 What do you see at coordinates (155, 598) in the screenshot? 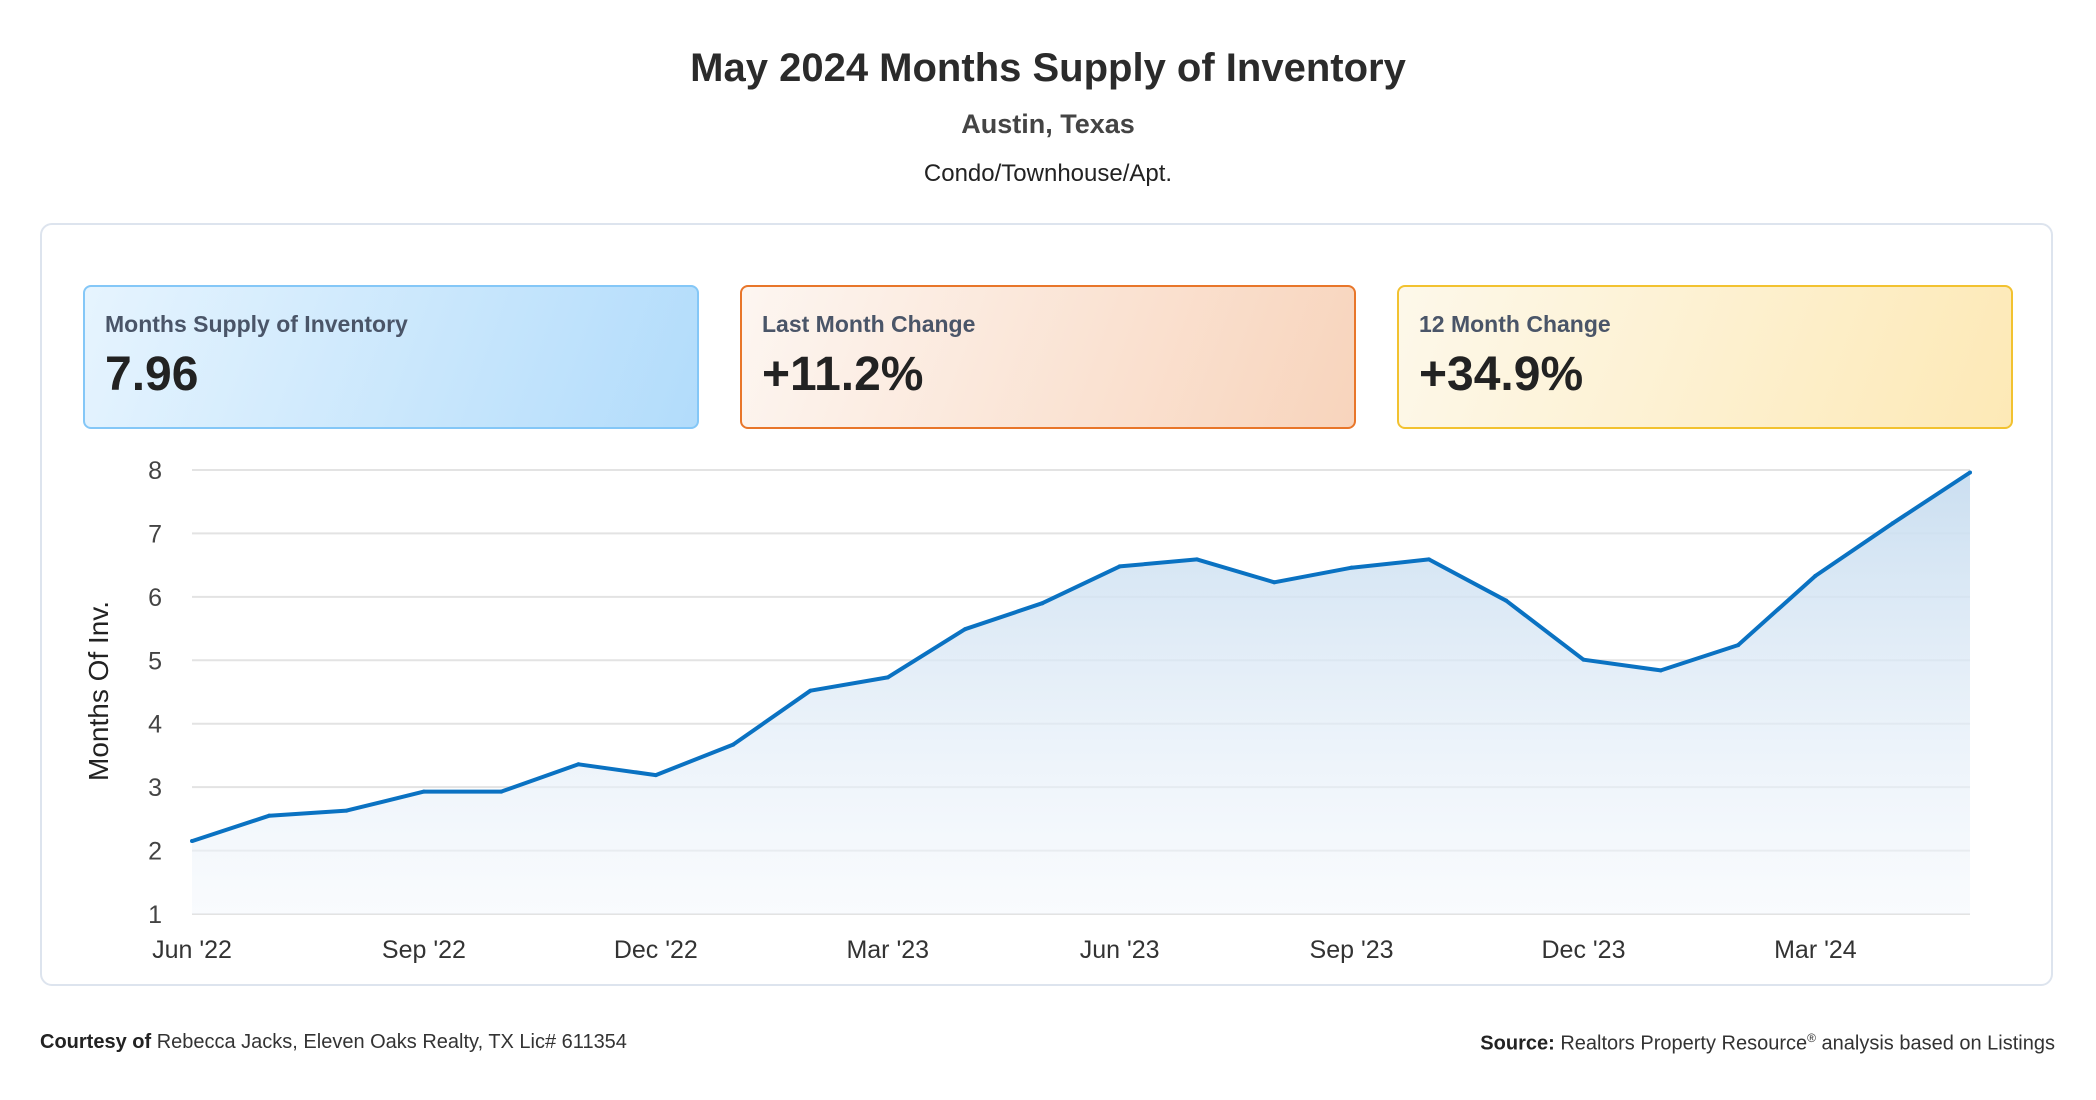
I see `y-tick-label: 6` at bounding box center [155, 598].